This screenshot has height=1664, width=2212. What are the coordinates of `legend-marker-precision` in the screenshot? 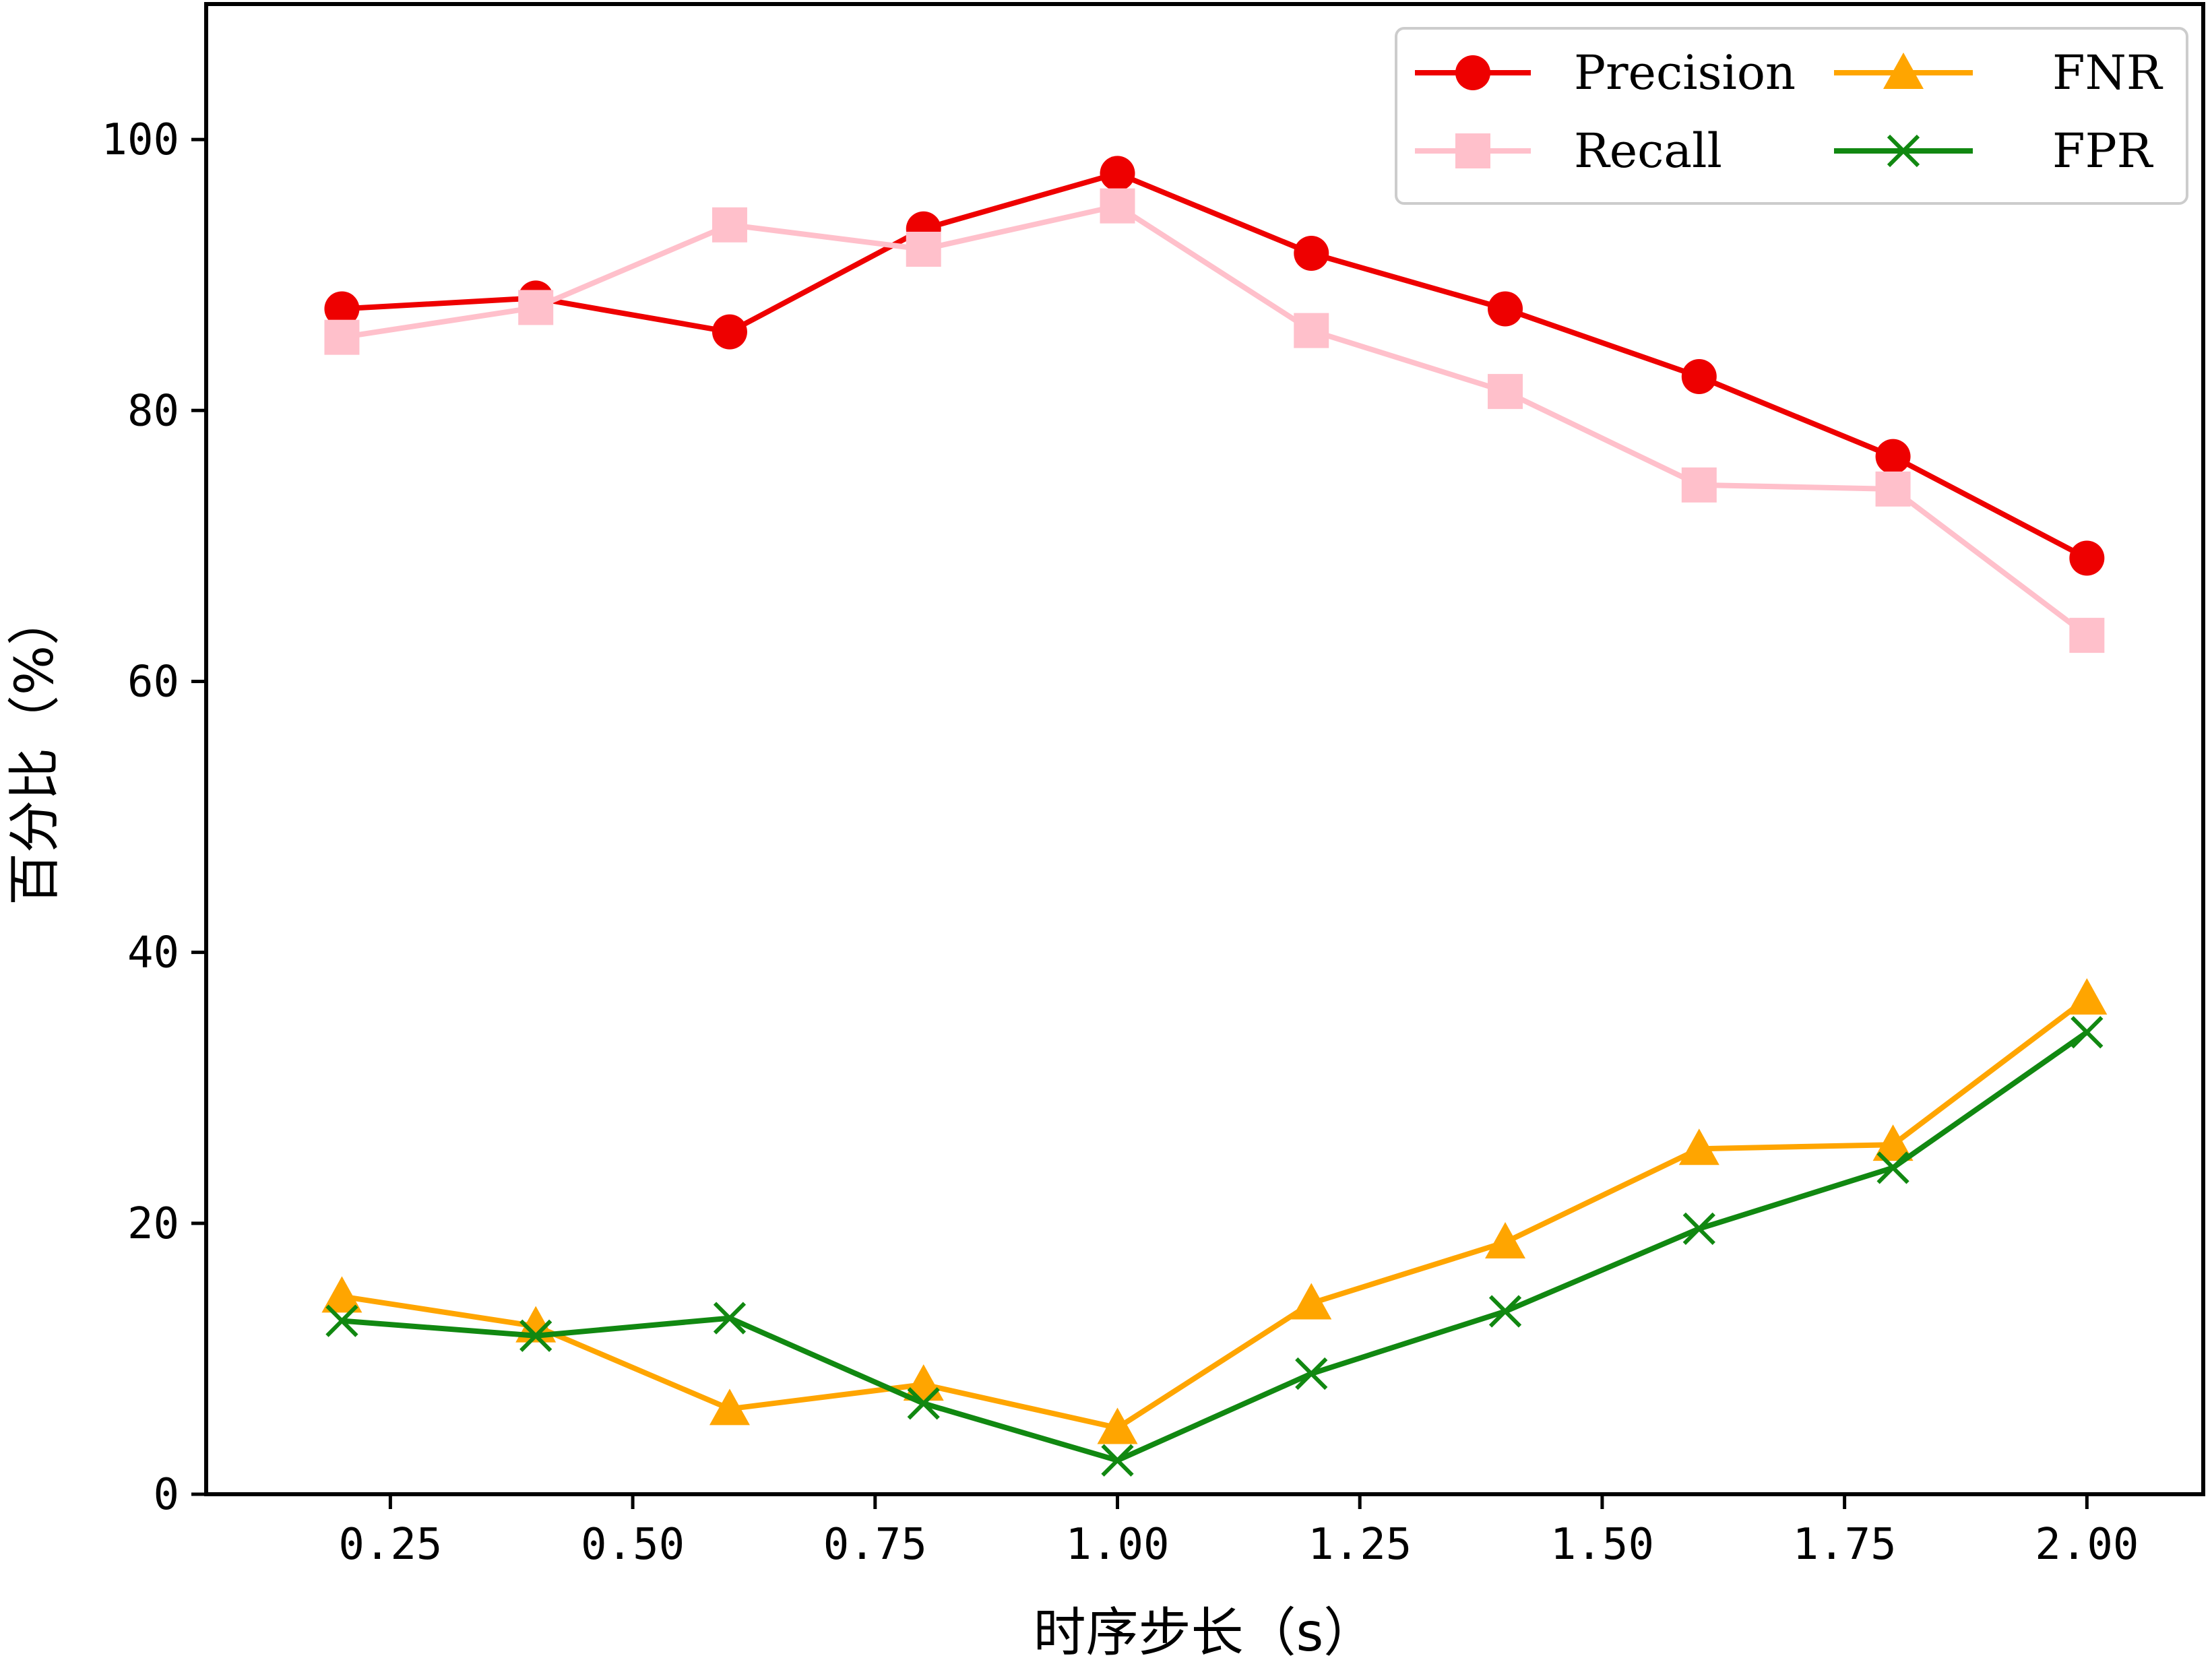 It's located at (1472, 72).